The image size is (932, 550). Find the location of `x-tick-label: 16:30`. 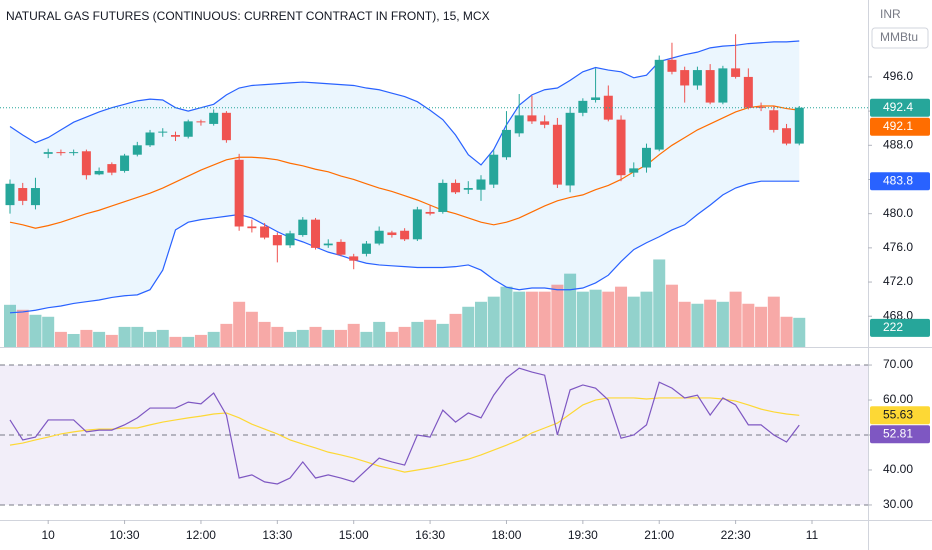

x-tick-label: 16:30 is located at coordinates (430, 535).